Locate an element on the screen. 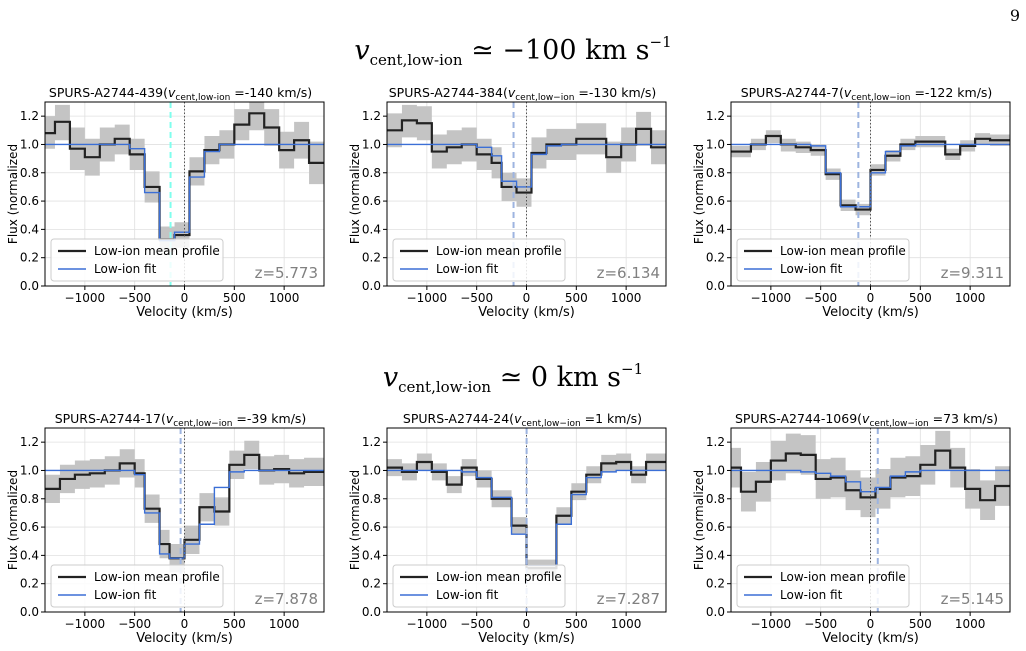 Image resolution: width=1026 pixels, height=651 pixels. title-value: =-140 km/s) is located at coordinates (271, 92).